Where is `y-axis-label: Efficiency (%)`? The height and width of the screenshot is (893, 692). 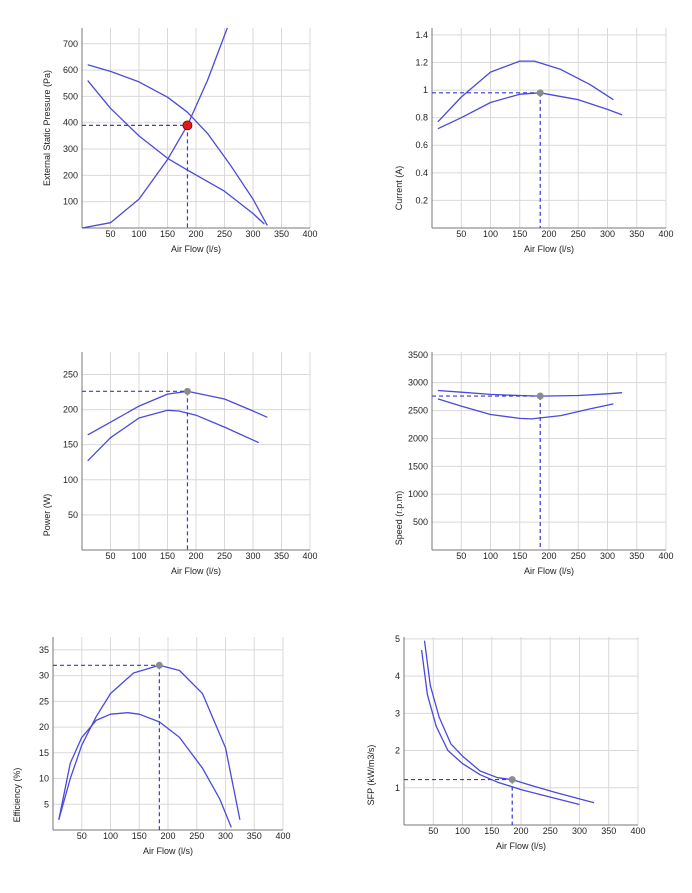 y-axis-label: Efficiency (%) is located at coordinates (17, 795).